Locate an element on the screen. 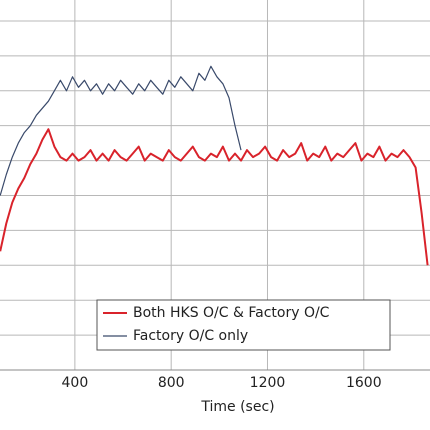 The width and height of the screenshot is (430, 430). legend-label: Both HKS O/C & Factory O/C is located at coordinates (231, 313).